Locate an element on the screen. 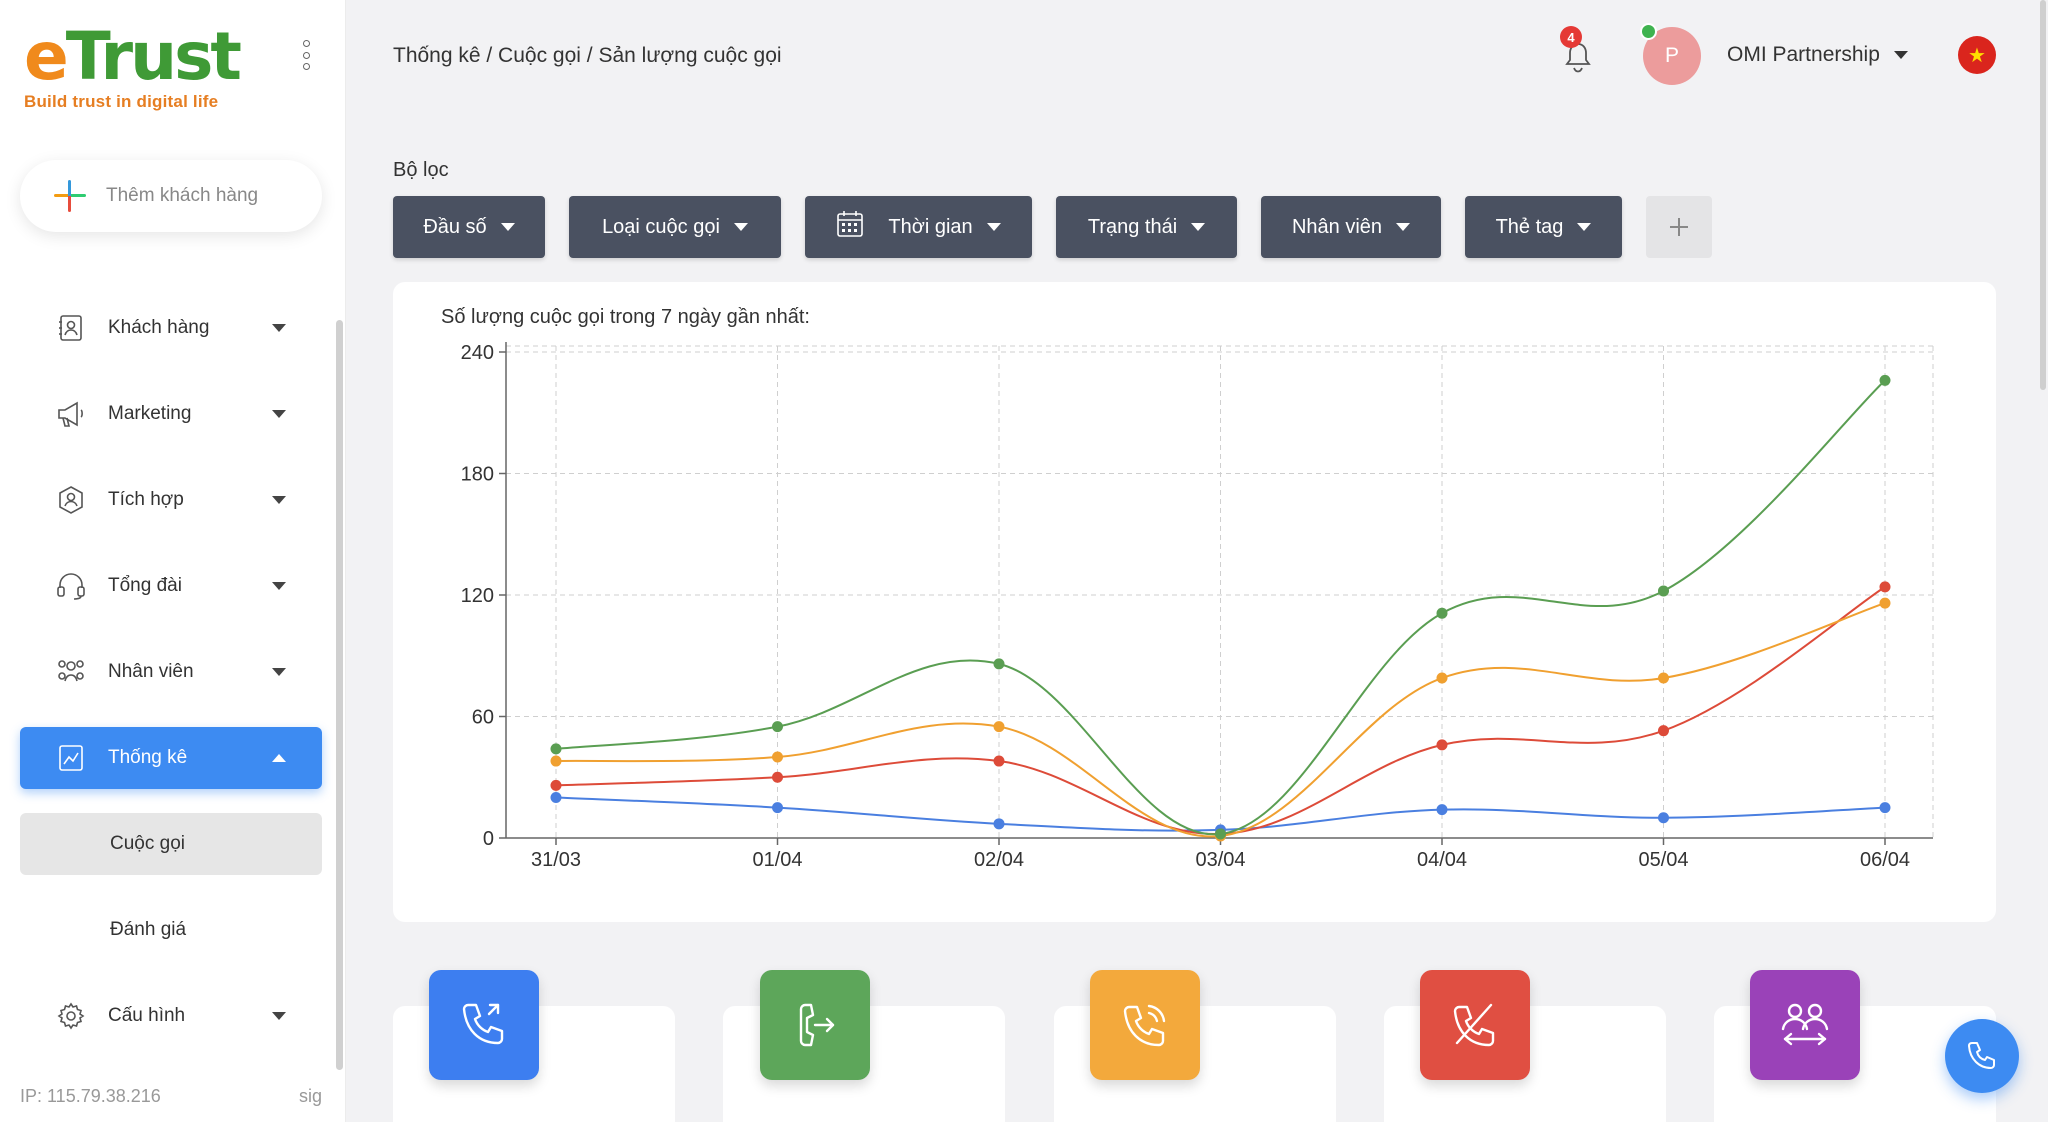 This screenshot has height=1122, width=2048. plus-icon is located at coordinates (70, 196).